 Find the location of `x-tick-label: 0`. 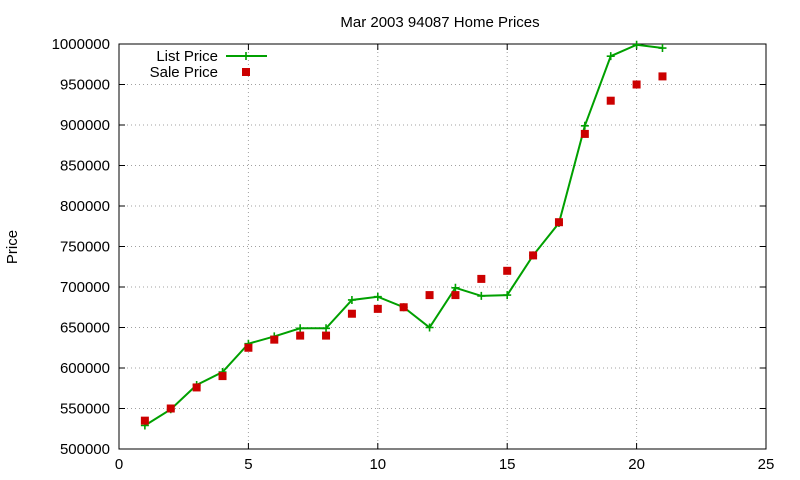

x-tick-label: 0 is located at coordinates (119, 464).